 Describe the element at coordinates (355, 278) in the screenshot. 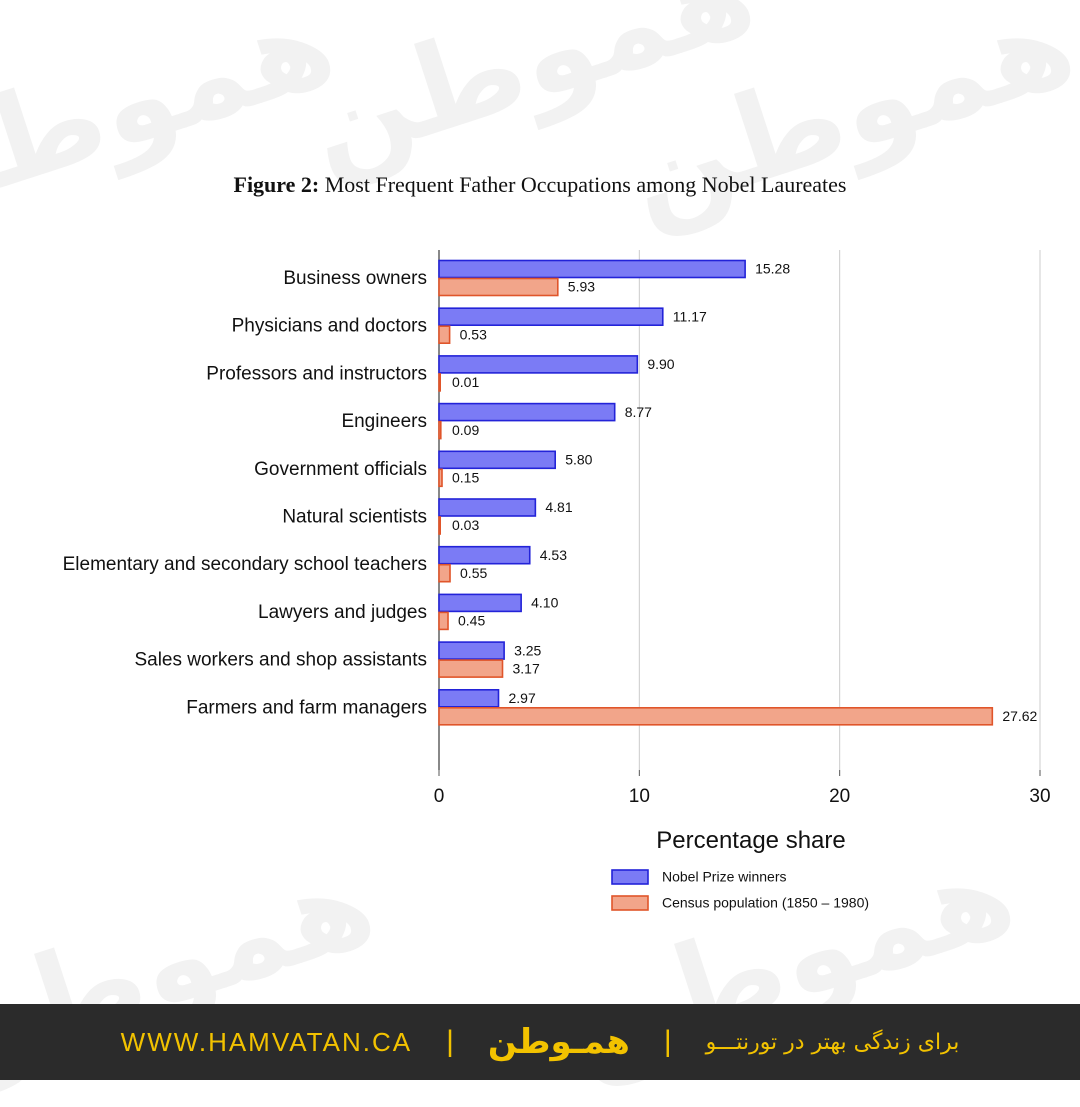

I see `category-label: Business owners` at that location.